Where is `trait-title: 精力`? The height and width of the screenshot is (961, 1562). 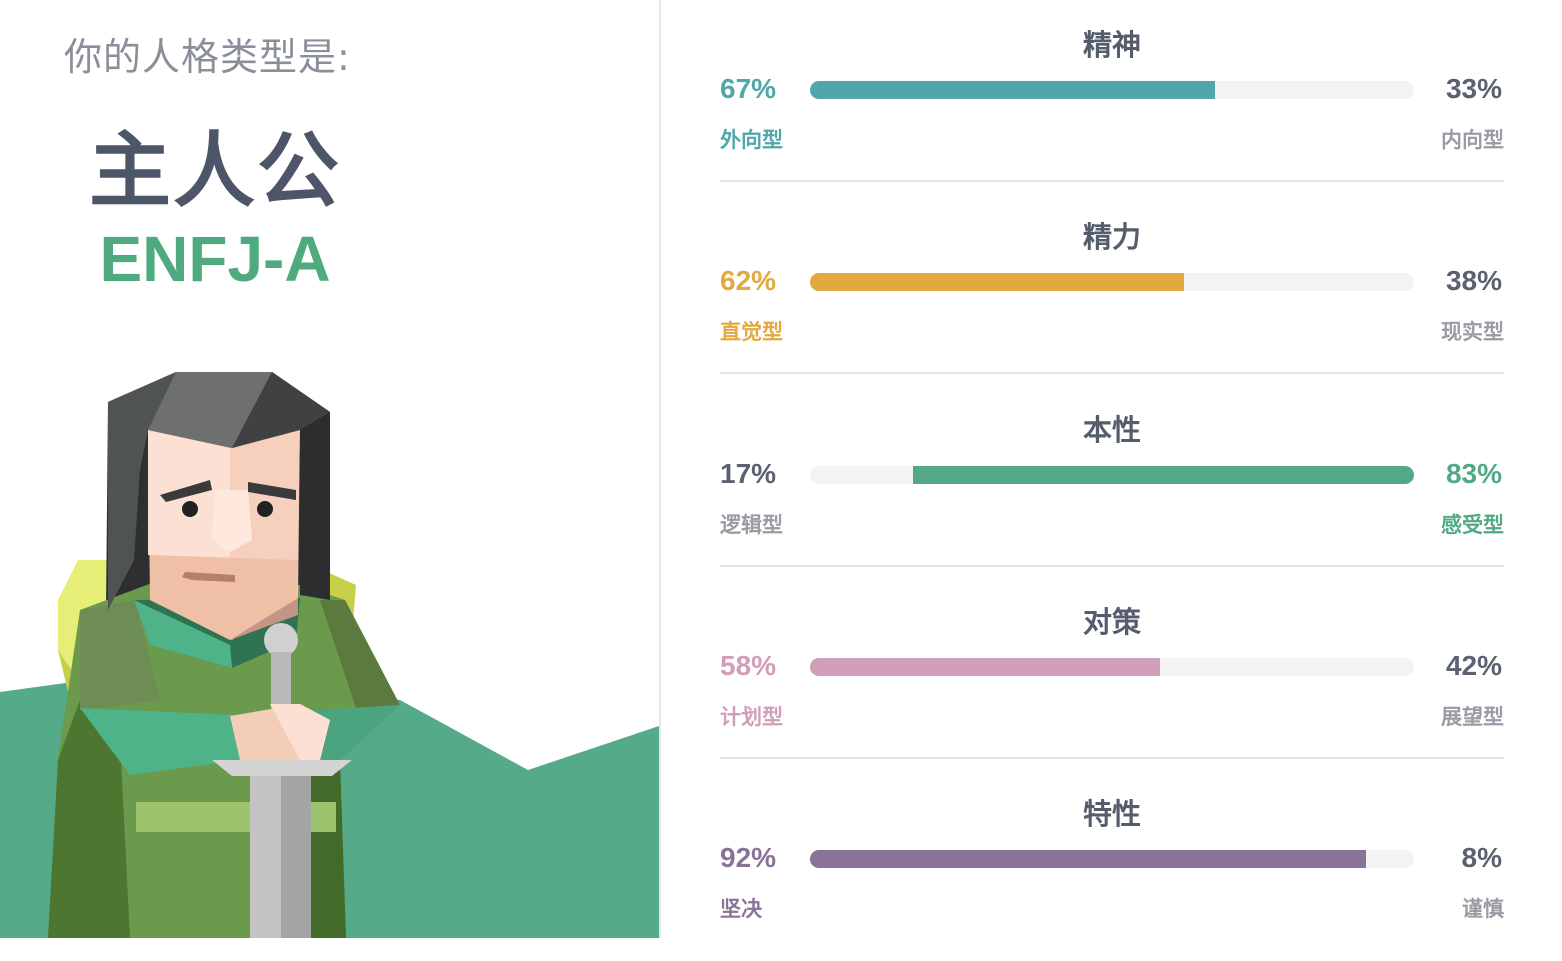
trait-title: 精力 is located at coordinates (1111, 237).